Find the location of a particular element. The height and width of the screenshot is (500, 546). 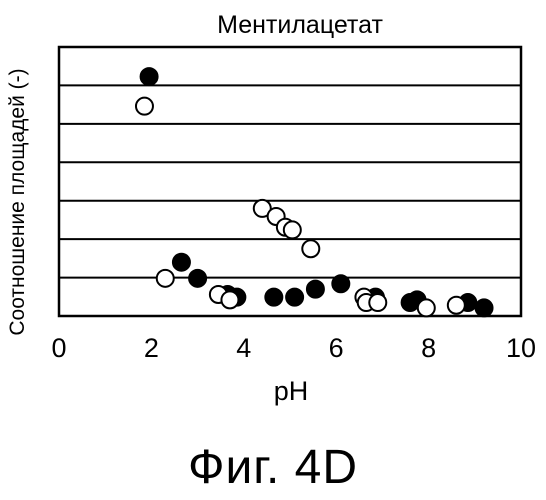

x-ticks: 0 2 4 6 8 10 is located at coordinates (293, 348).